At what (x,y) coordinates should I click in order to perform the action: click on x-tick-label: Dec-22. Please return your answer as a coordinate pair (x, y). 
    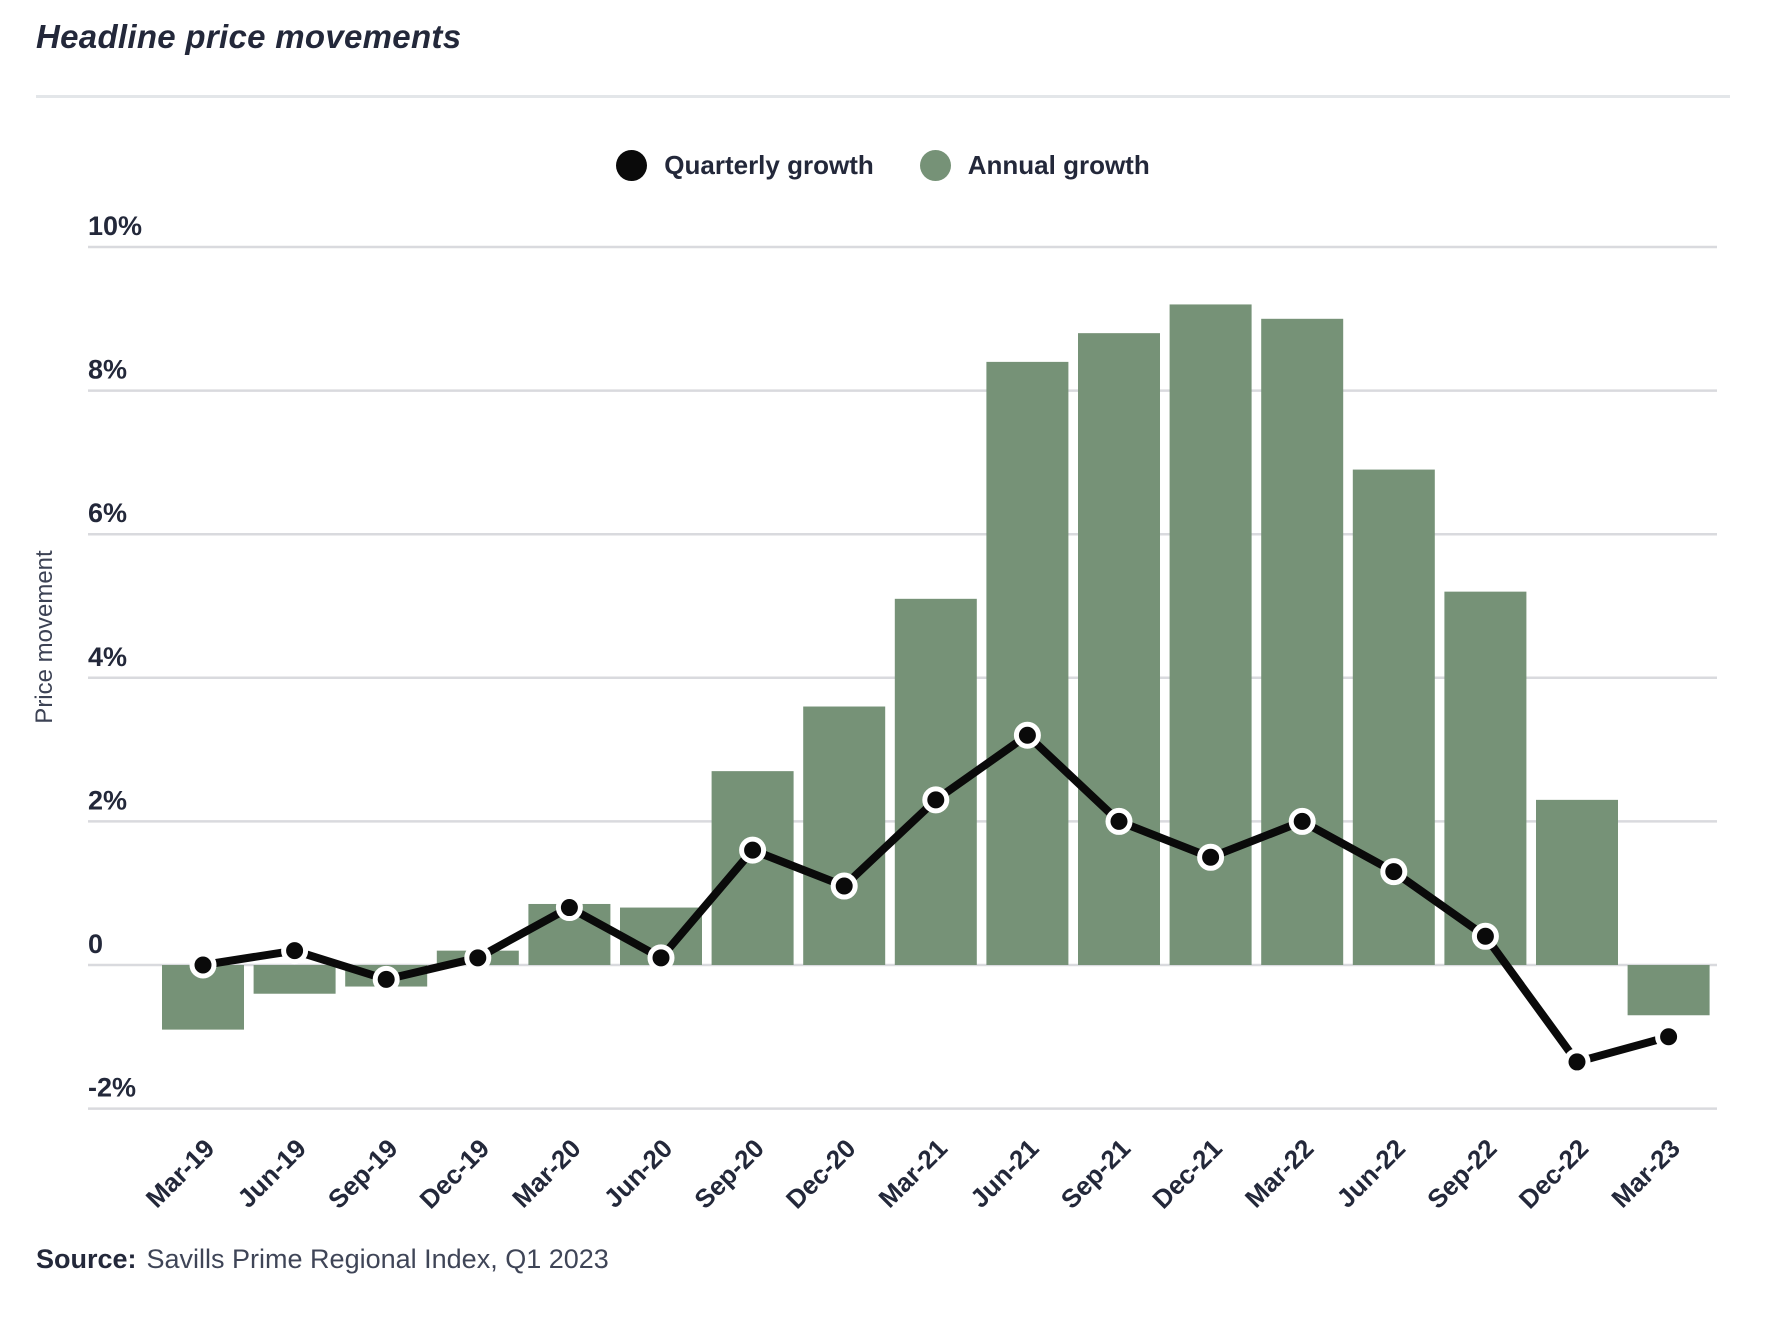
    Looking at the image, I should click on (1554, 1174).